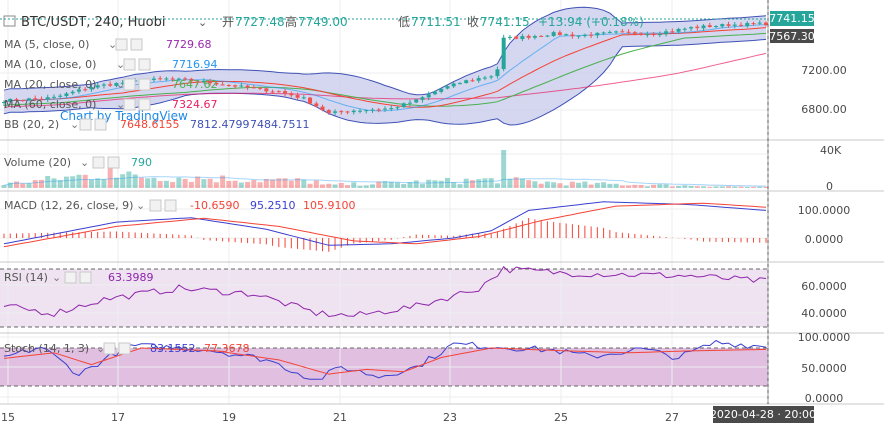 The image size is (884, 442). What do you see at coordinates (56, 277) in the screenshot?
I see `rsi-chevron-icon: ⌄` at bounding box center [56, 277].